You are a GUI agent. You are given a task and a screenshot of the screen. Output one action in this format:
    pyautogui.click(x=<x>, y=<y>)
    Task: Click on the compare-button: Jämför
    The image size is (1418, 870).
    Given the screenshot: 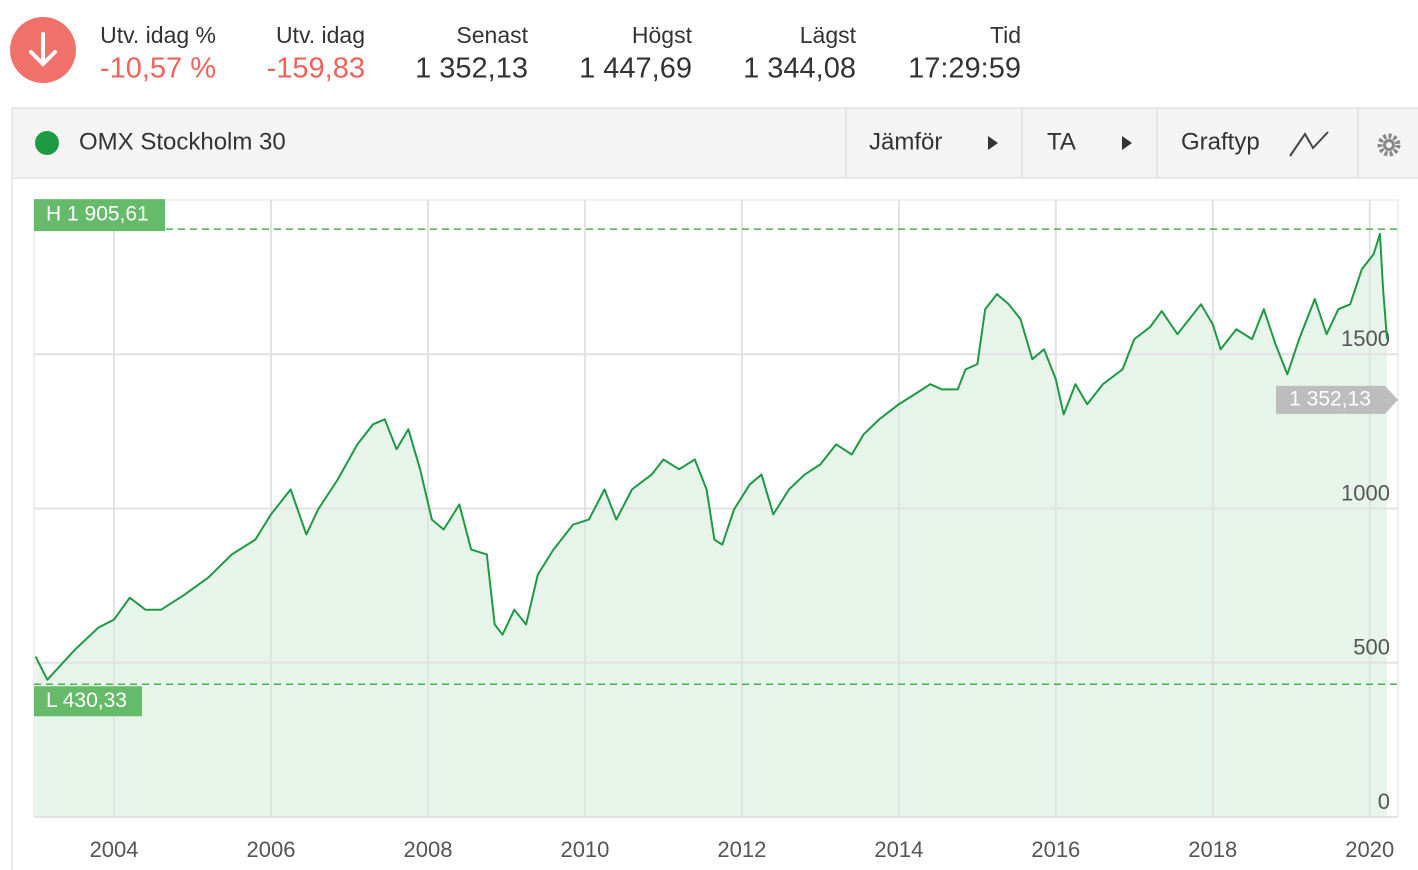 What is the action you would take?
    pyautogui.click(x=905, y=141)
    